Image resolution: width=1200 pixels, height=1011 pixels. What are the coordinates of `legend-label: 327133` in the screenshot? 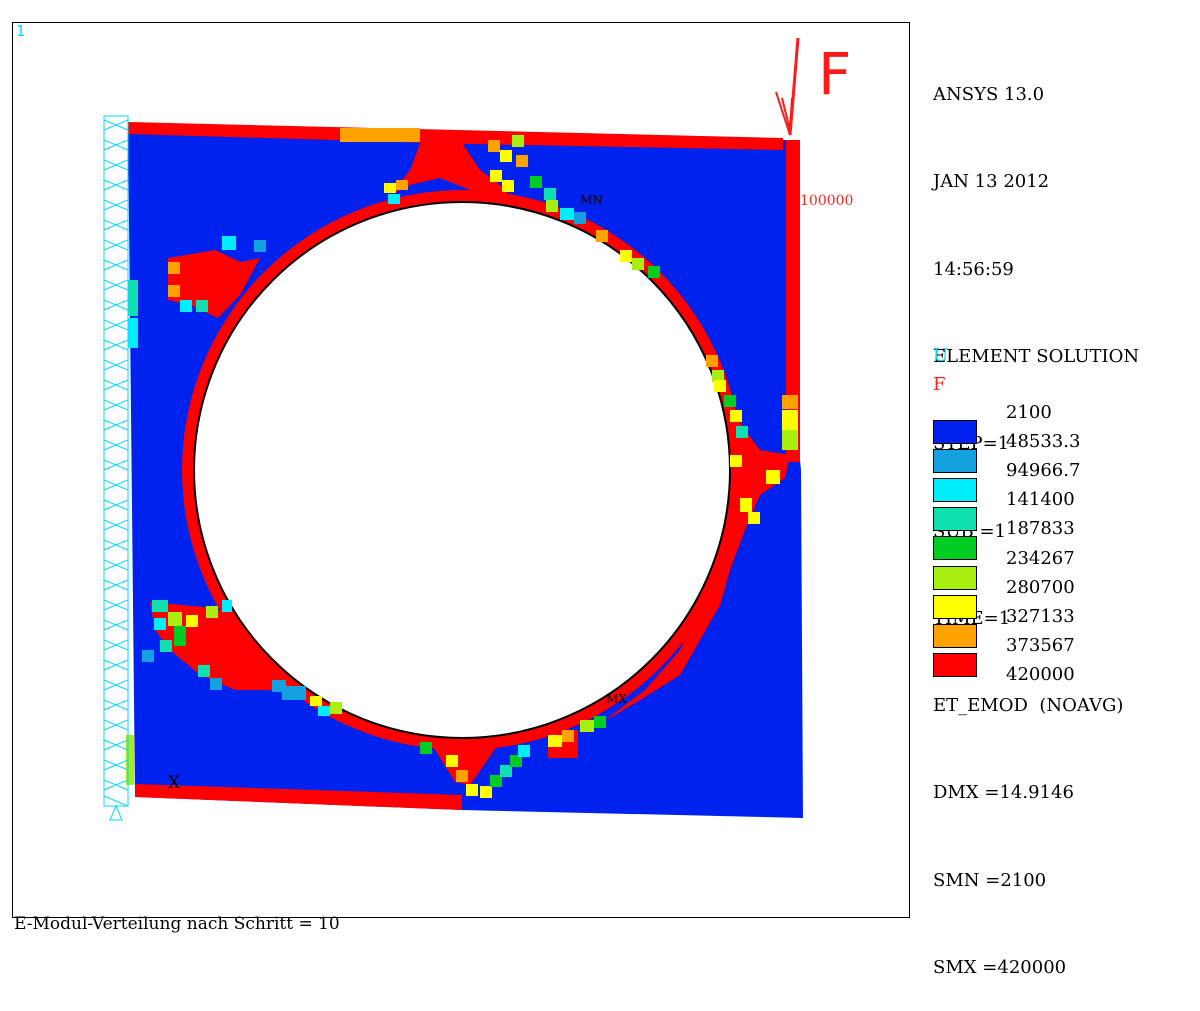 It's located at (1040, 616).